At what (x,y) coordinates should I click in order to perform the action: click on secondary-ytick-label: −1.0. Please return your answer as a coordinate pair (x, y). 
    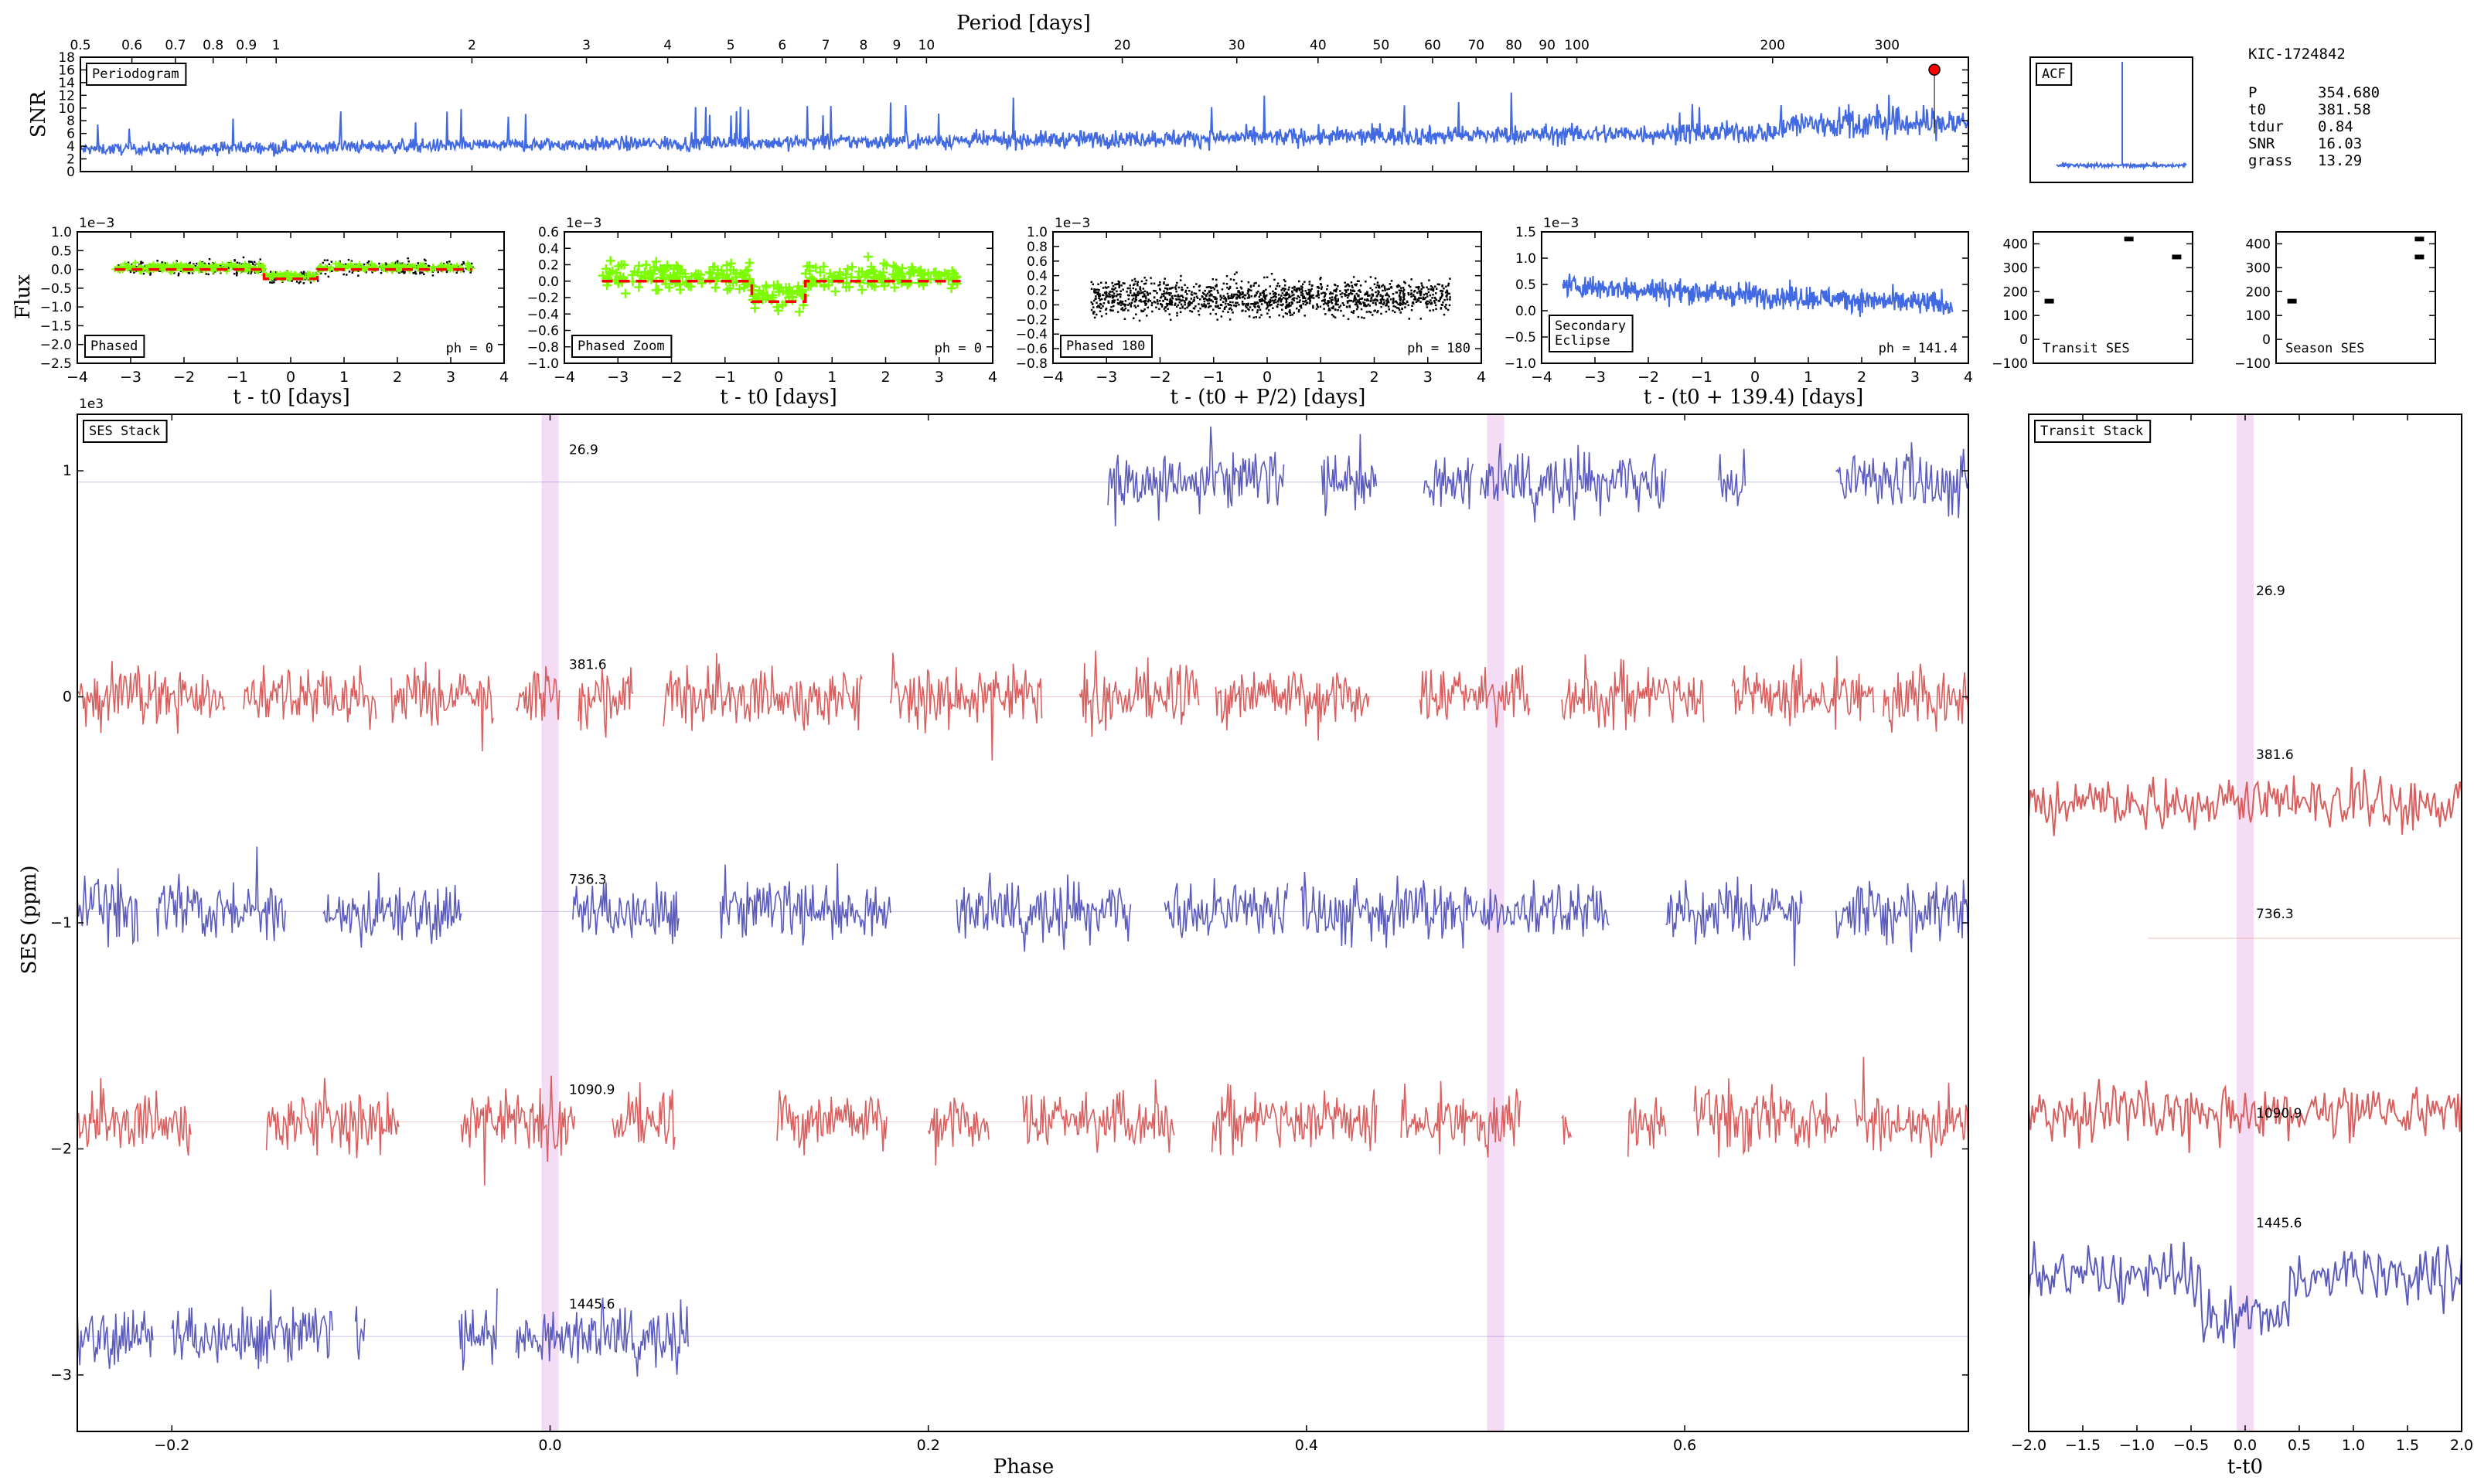
    Looking at the image, I should click on (1520, 364).